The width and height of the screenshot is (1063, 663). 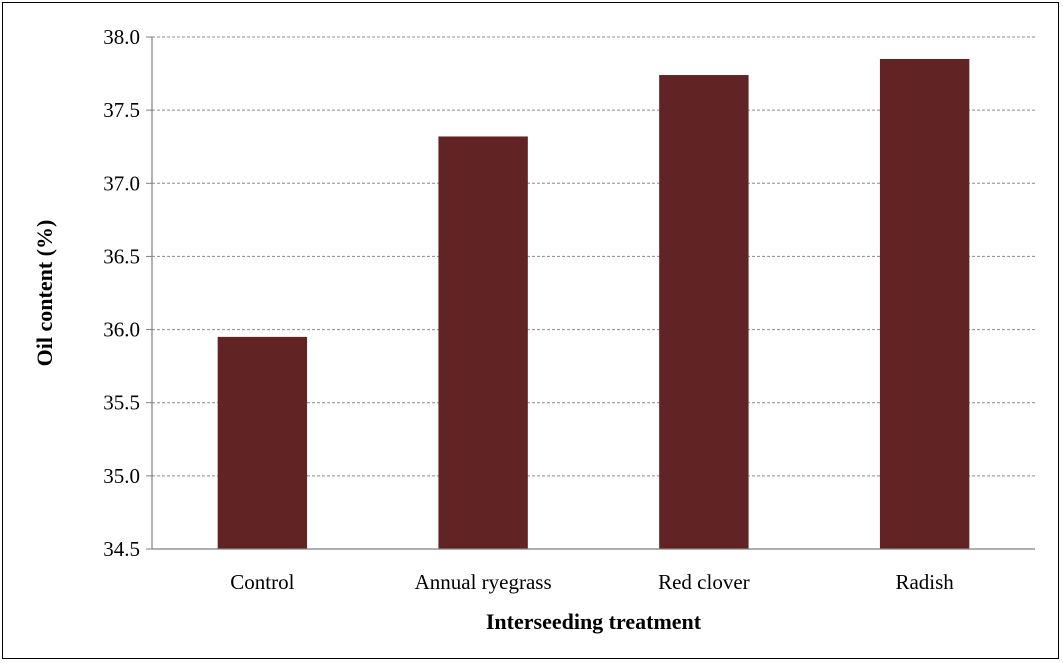 I want to click on bar-radish, so click(x=924, y=303).